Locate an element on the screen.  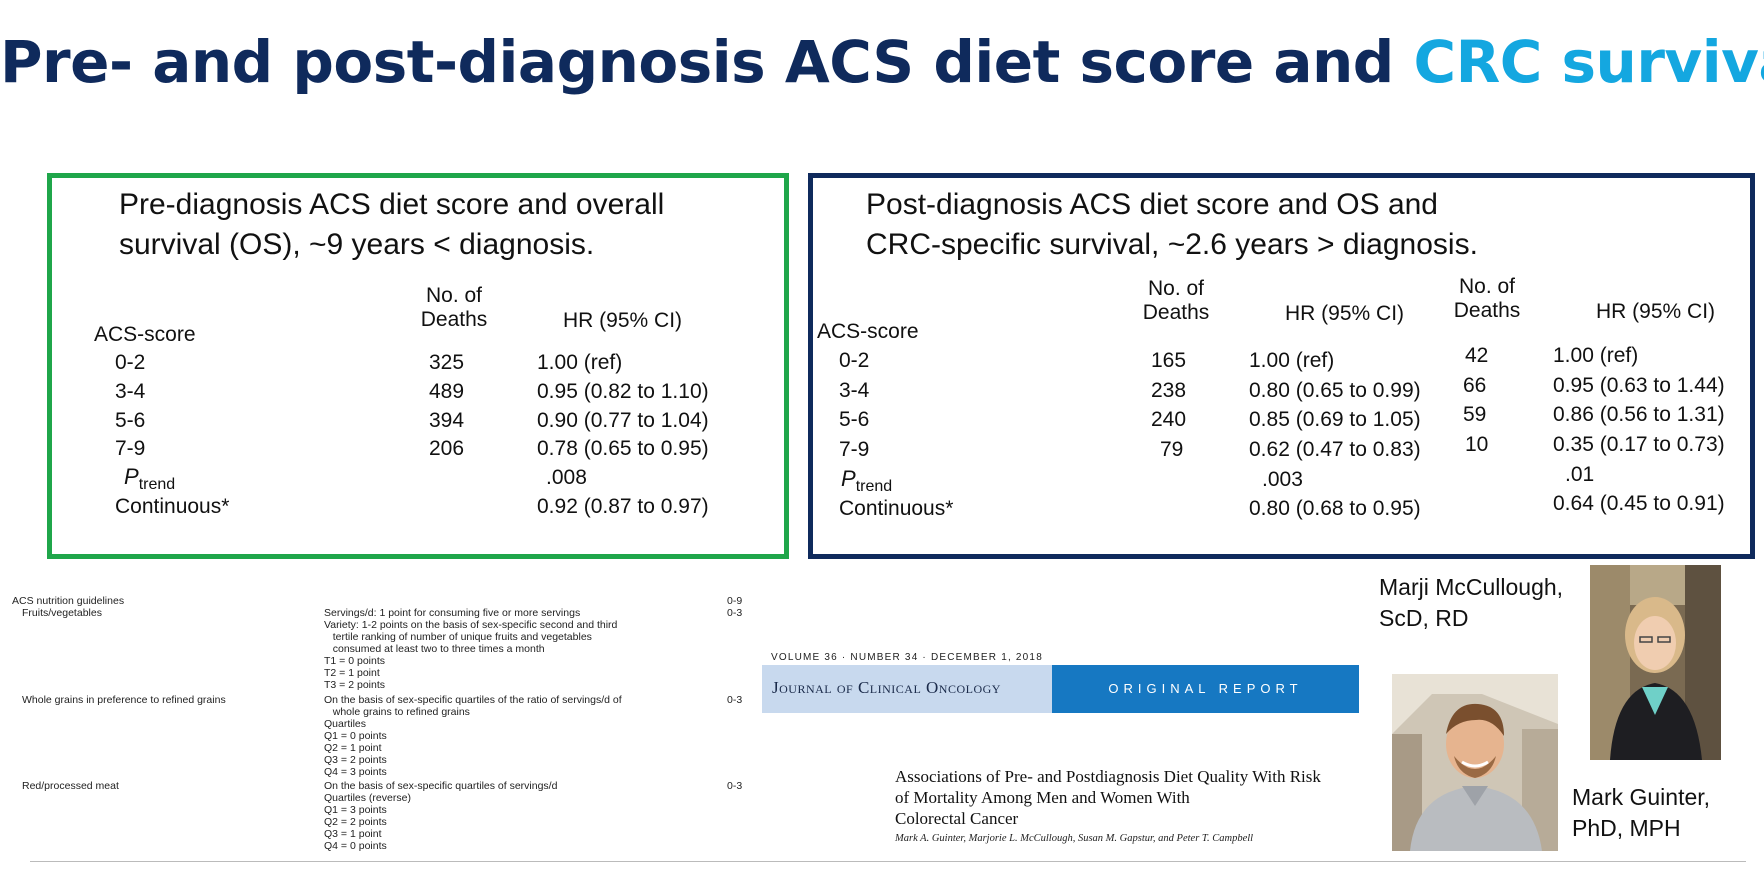
guideline-line: Quartiles is located at coordinates (345, 724).